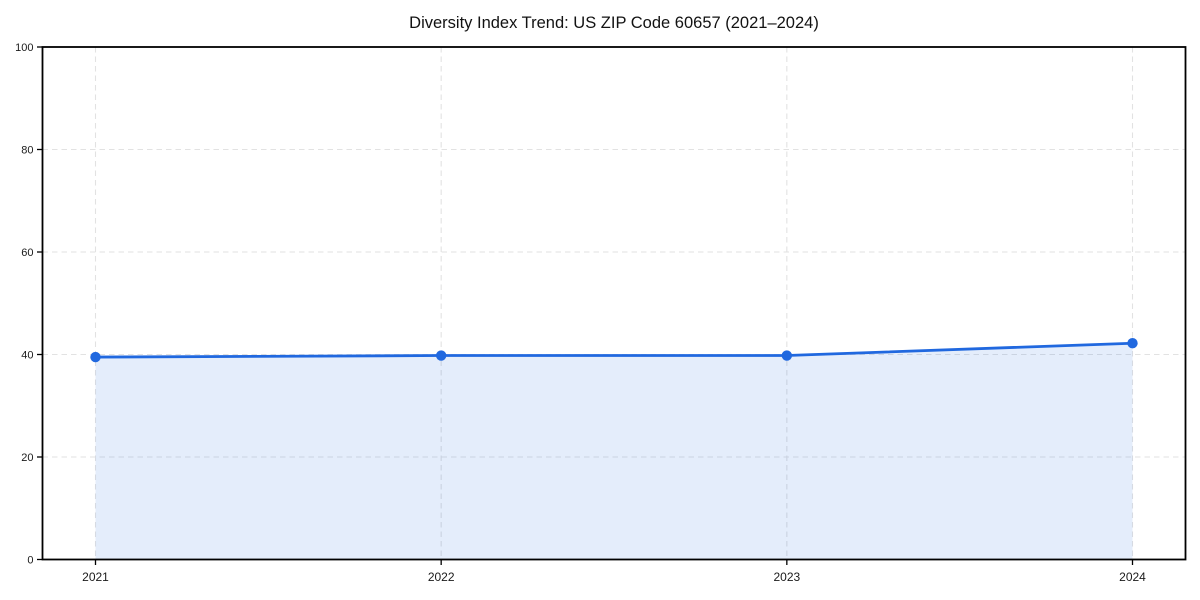  Describe the element at coordinates (24, 48) in the screenshot. I see `y-tick-label: 100` at that location.